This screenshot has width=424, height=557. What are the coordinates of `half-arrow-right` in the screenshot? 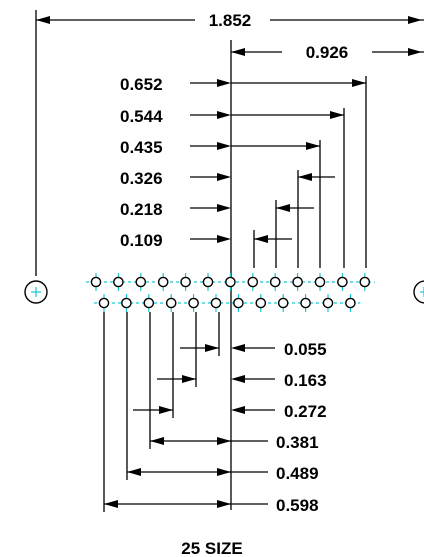 It's located at (415, 52).